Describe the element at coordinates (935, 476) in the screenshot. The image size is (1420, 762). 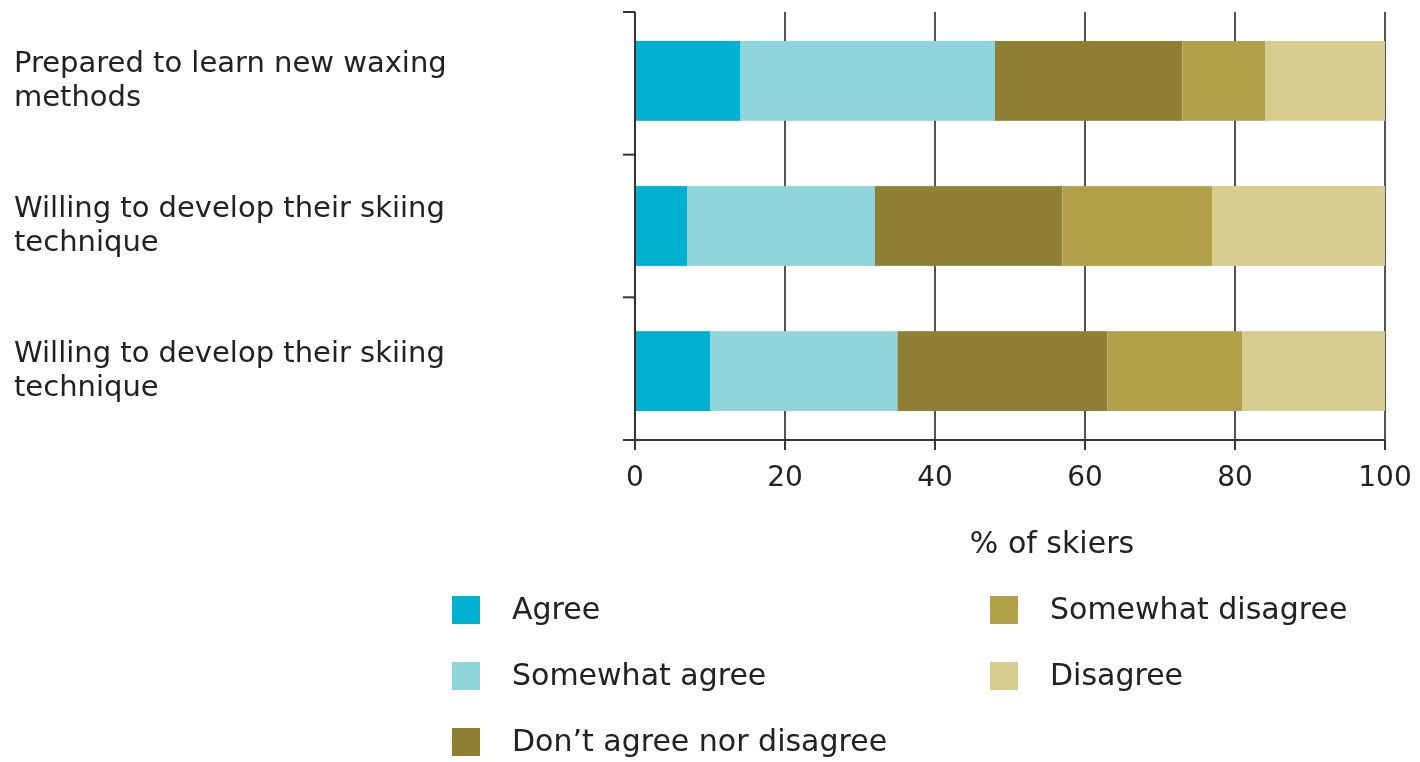
I see `x-tick-label: 40` at that location.